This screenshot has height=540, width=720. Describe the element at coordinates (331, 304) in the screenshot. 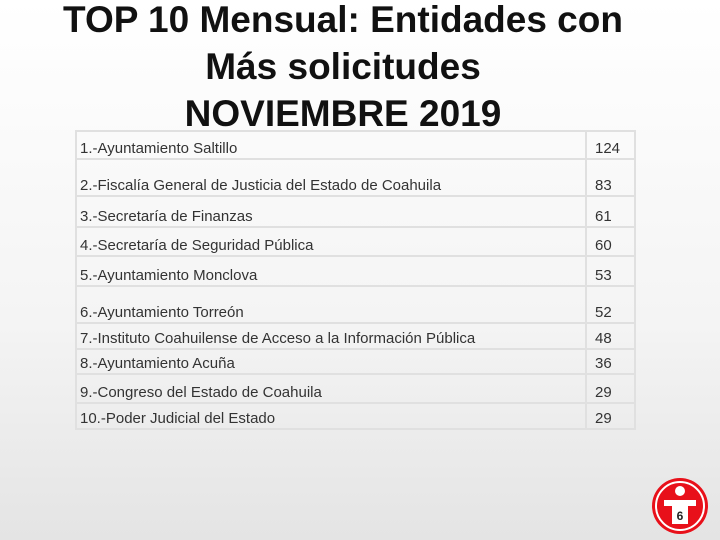

I see `entity-cell: 6.-Ayuntamiento Torreón` at that location.